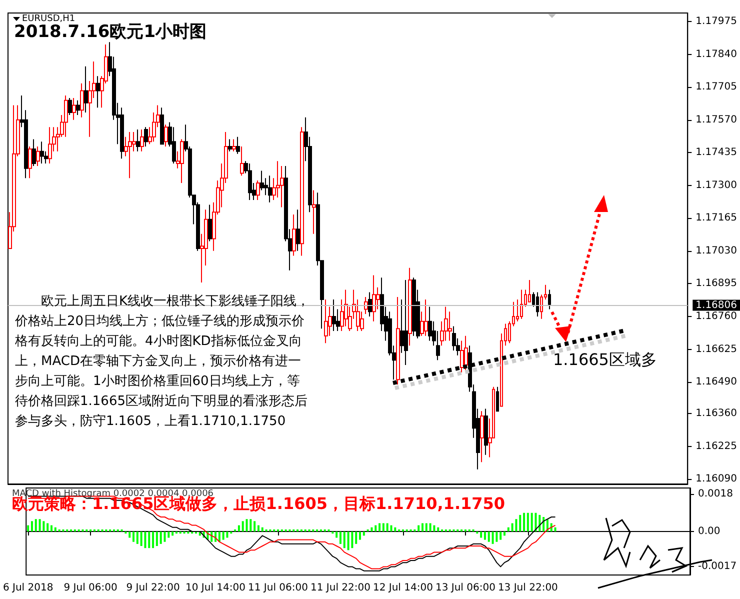  Describe the element at coordinates (49, 19) in the screenshot. I see `annotation: EURUSD,H1` at that location.